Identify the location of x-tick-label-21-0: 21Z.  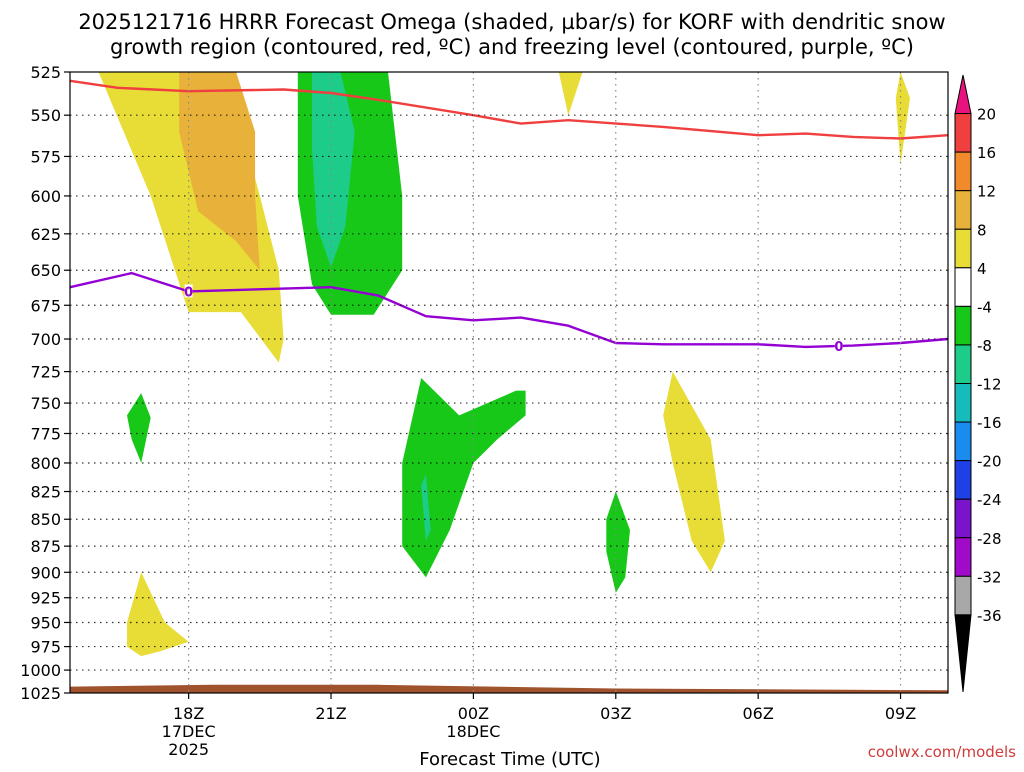
(330, 713).